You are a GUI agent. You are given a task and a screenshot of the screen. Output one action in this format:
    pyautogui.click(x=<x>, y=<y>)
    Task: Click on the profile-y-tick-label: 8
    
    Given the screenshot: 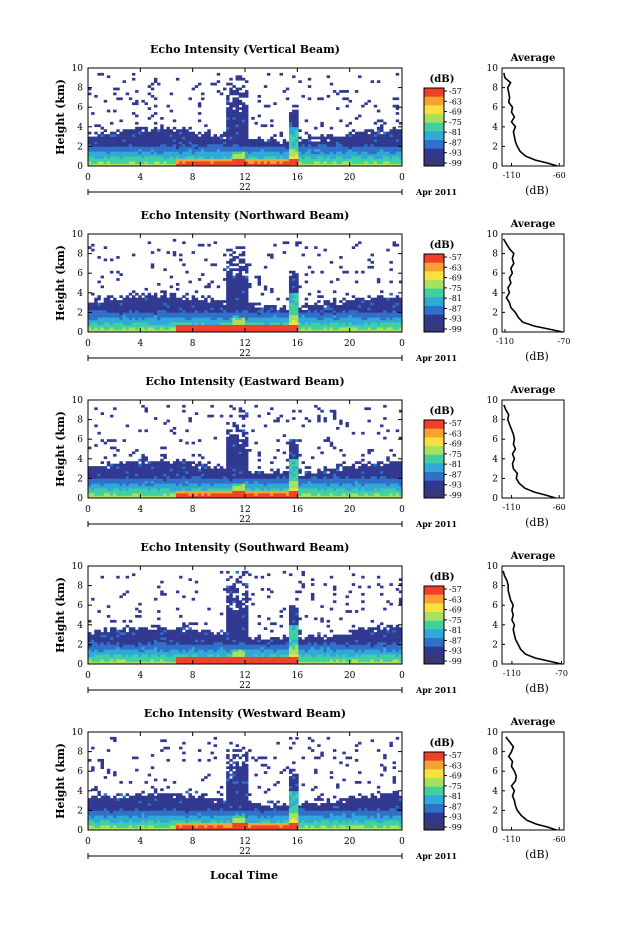 What is the action you would take?
    pyautogui.click(x=495, y=255)
    